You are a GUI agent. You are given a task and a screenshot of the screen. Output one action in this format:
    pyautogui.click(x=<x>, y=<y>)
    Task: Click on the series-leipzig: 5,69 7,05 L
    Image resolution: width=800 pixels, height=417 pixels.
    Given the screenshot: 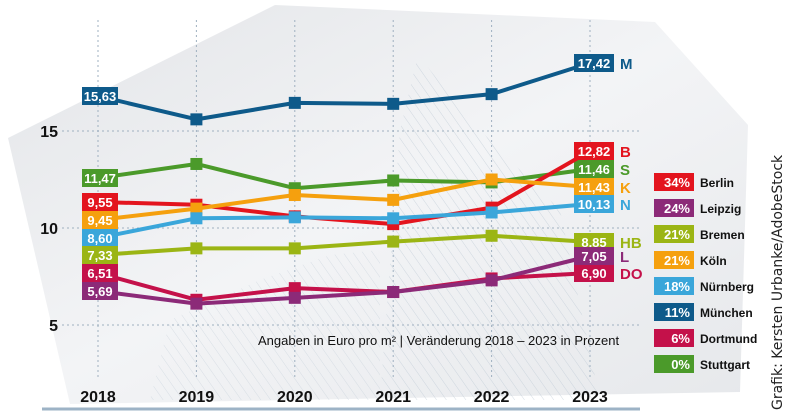 What is the action you would take?
    pyautogui.click(x=355, y=278)
    